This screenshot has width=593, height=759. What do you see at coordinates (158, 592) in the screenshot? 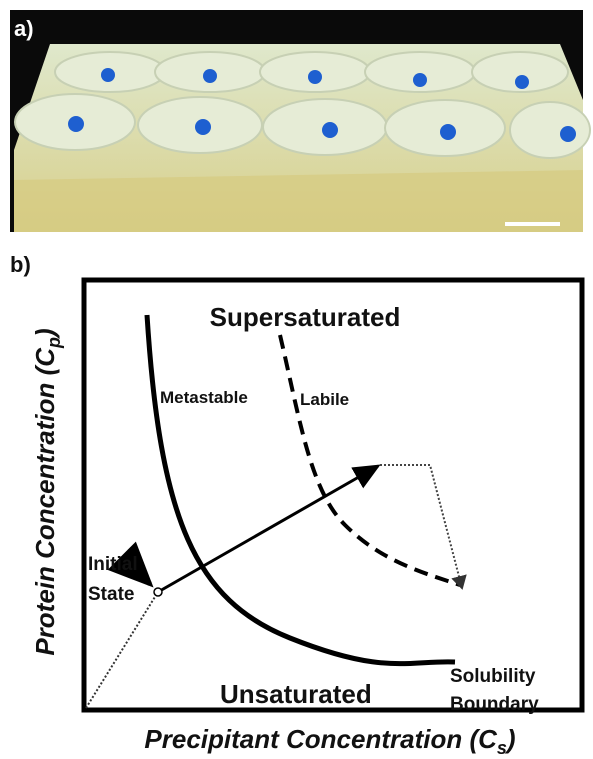
I see `initial-point` at bounding box center [158, 592].